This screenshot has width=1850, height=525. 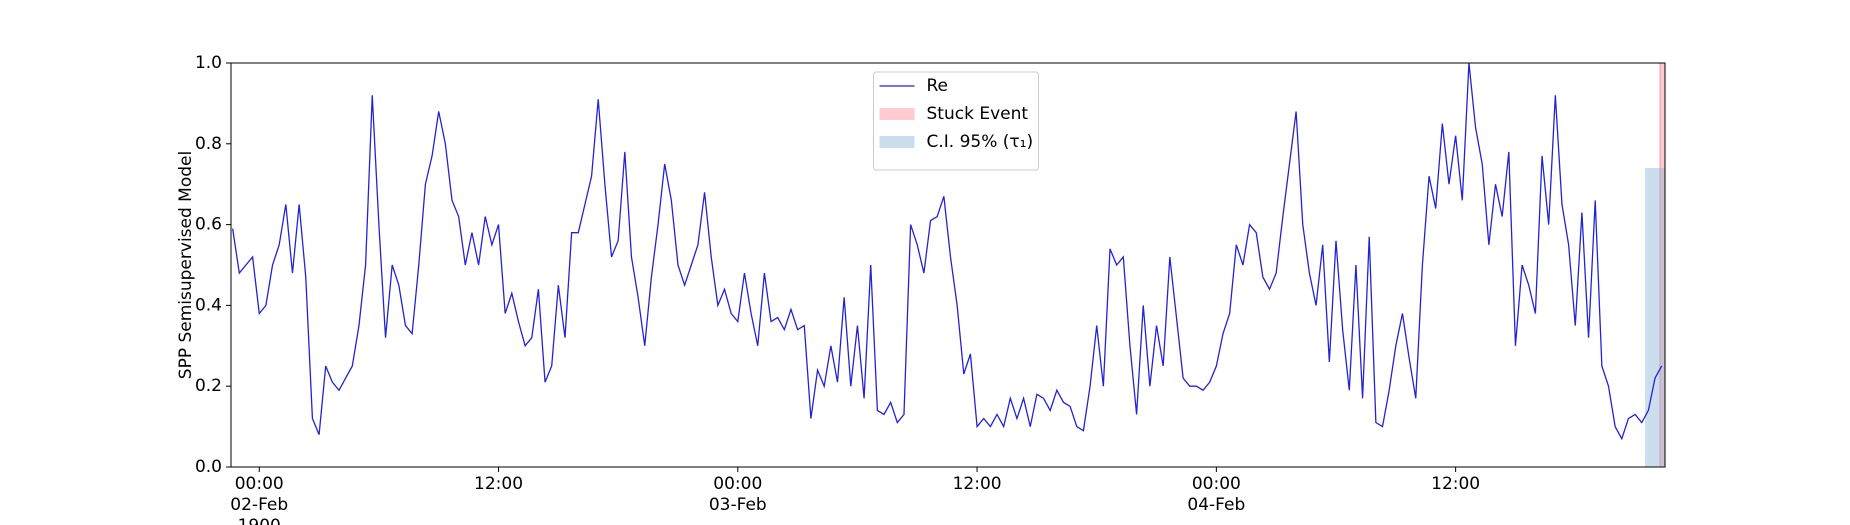 I want to click on legend-label: Stuck Event, so click(x=978, y=114).